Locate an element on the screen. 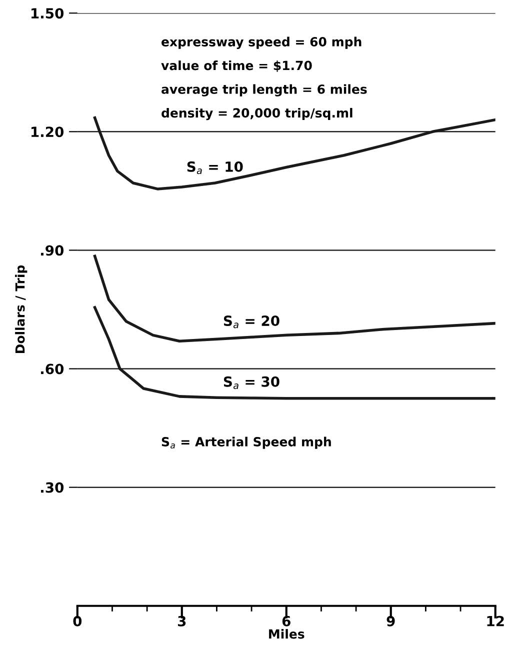 Image resolution: width=516 pixels, height=655 pixels. y-tick-label: .90 is located at coordinates (52, 250).